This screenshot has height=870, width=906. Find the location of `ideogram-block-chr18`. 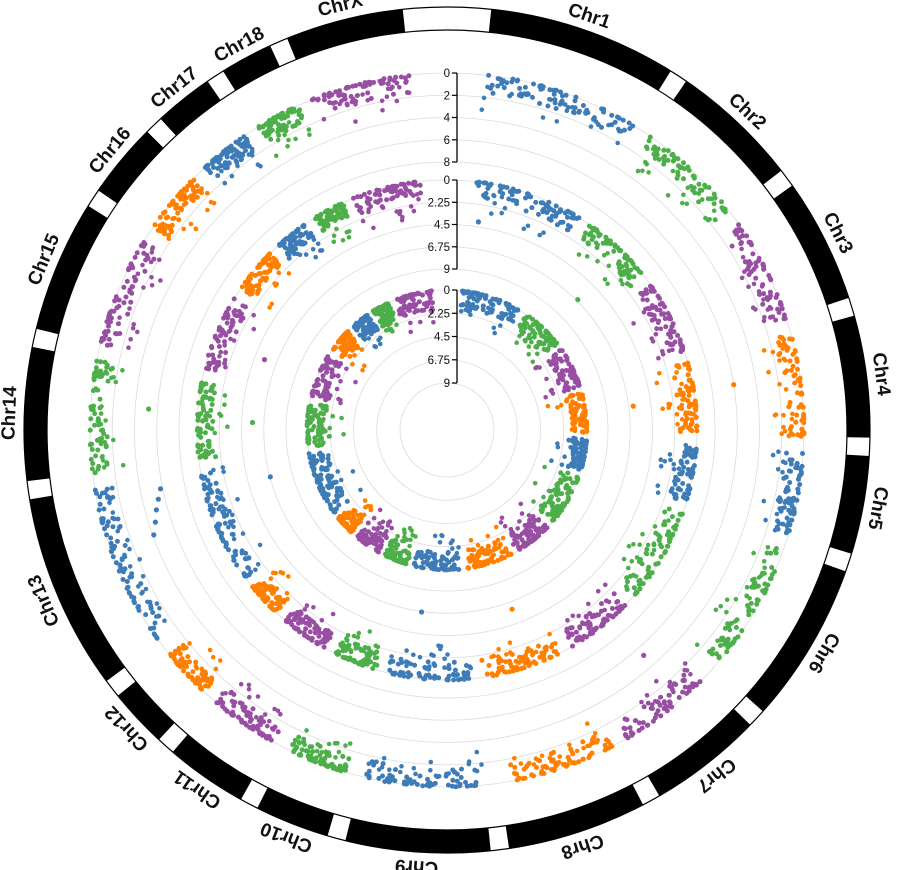

ideogram-block-chr18 is located at coordinates (251, 68).